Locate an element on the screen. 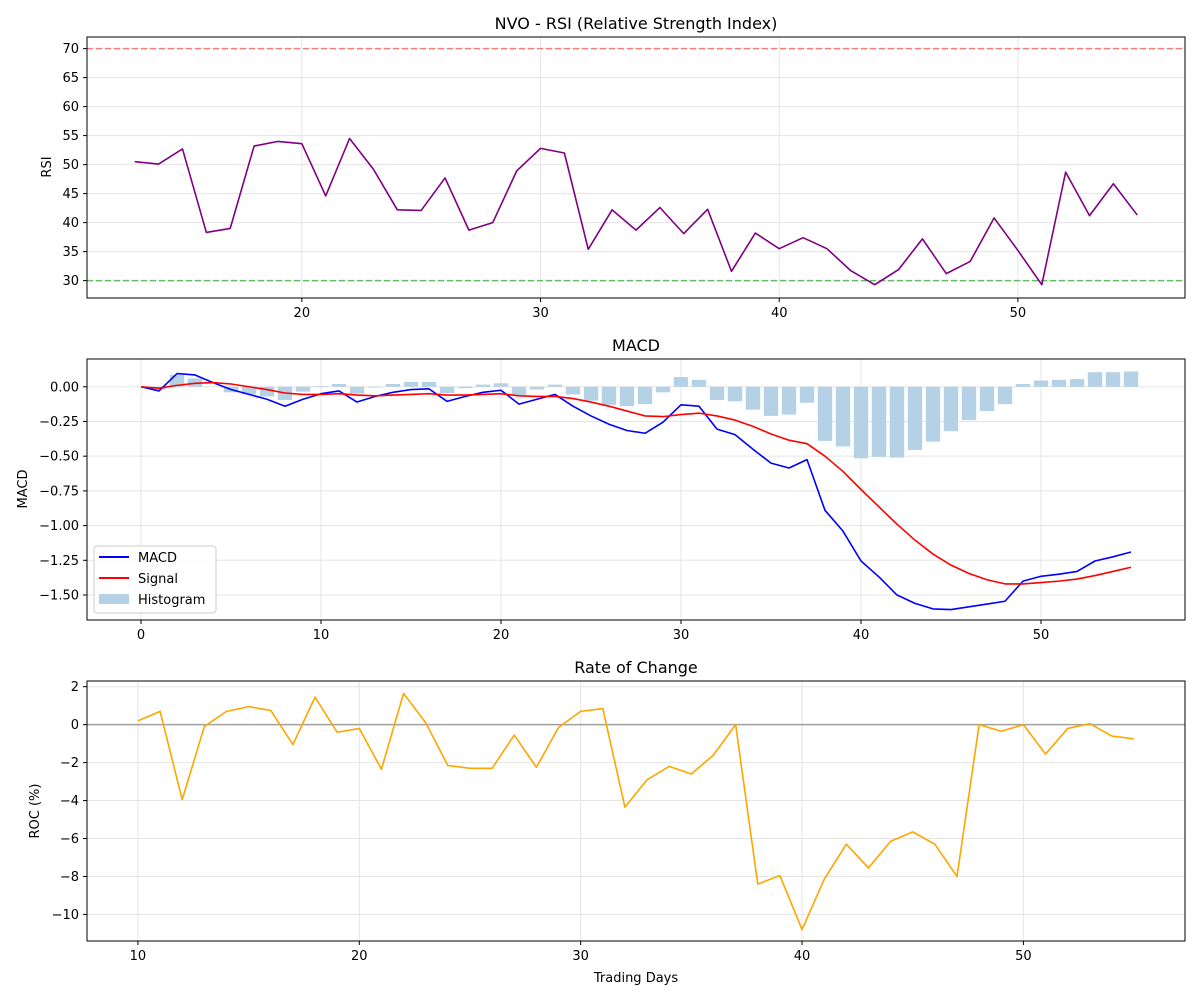 The image size is (1200, 1000). rsi-series-line is located at coordinates (636, 211).